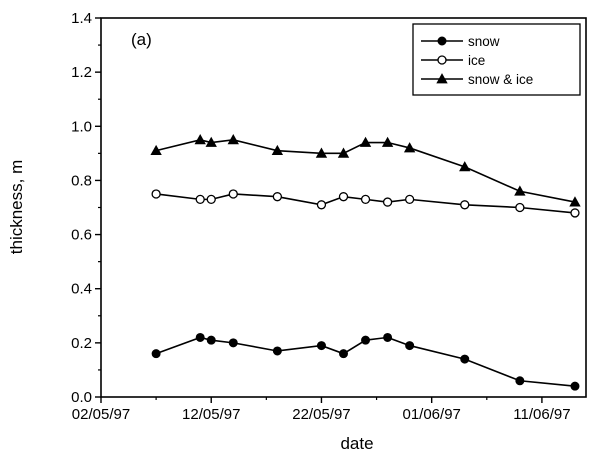 The height and width of the screenshot is (459, 614). What do you see at coordinates (356, 443) in the screenshot?
I see `x-axis-title: date` at bounding box center [356, 443].